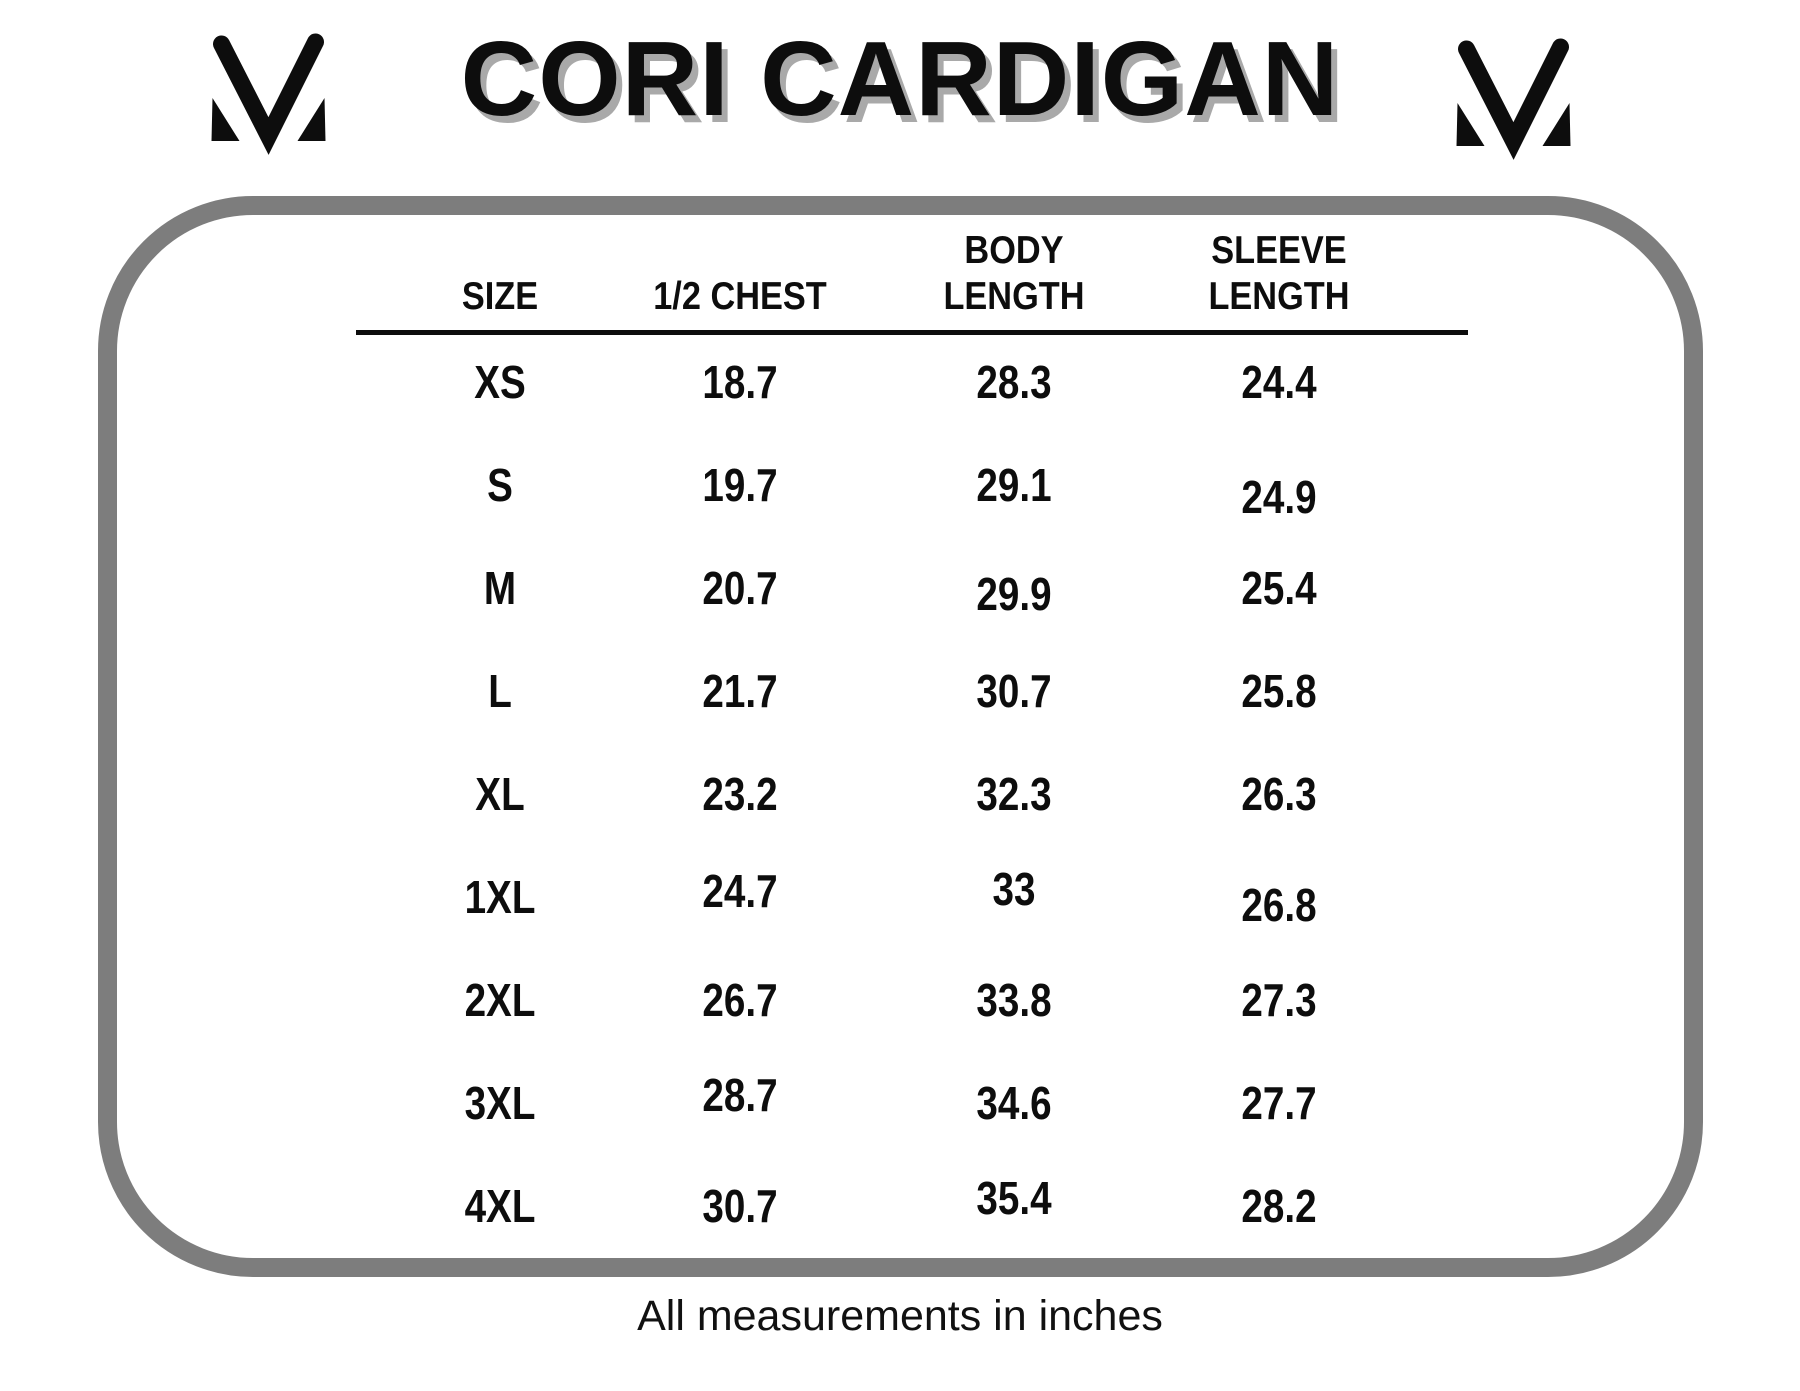  I want to click on sleeve-length-cell: 25.4, so click(1279, 587).